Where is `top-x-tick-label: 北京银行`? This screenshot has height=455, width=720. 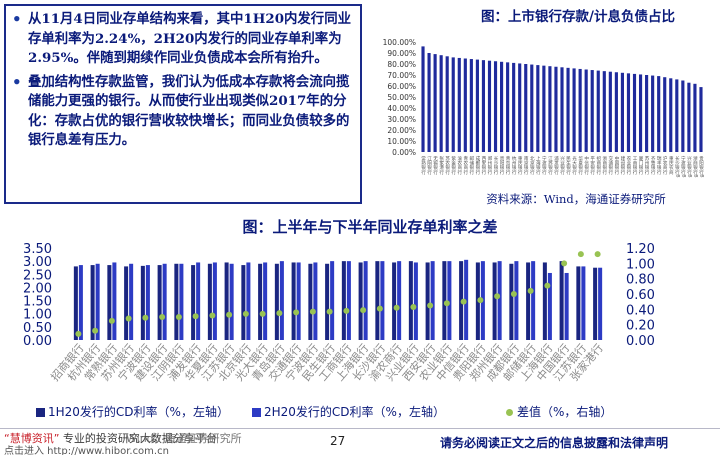
top-x-tick-label: 北京银行 is located at coordinates (531, 165).